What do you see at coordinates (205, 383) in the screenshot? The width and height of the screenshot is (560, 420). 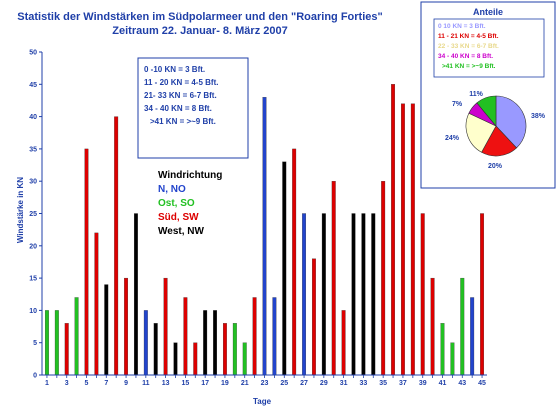 I see `x-tick-label: 17` at bounding box center [205, 383].